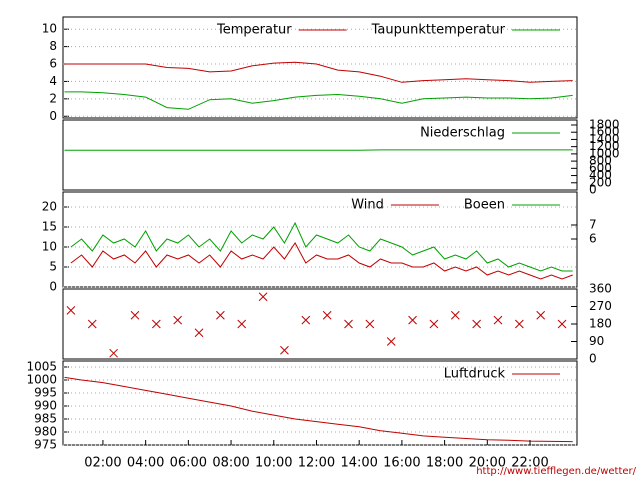  Describe the element at coordinates (604, 146) in the screenshot. I see `y2-tick-label: 1200` at that location.